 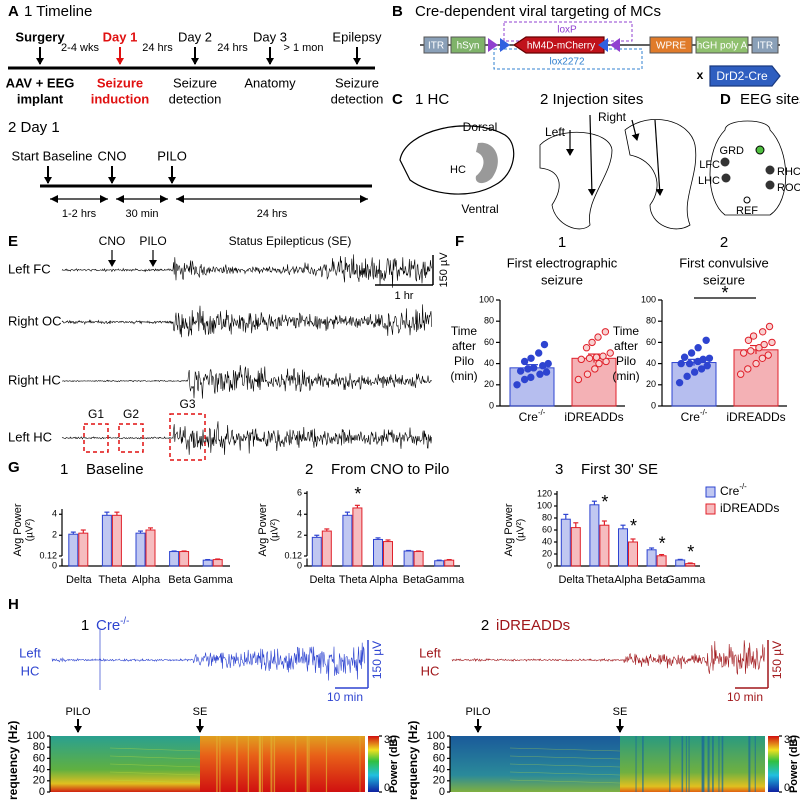 I want to click on hc-outline, so click(x=576, y=180).